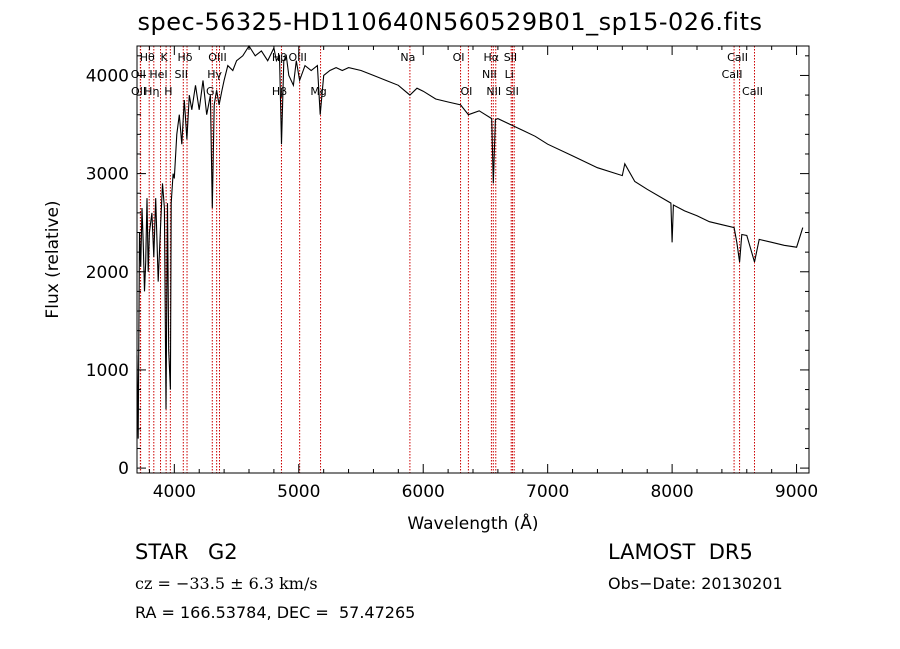 Image resolution: width=900 pixels, height=649 pixels. I want to click on x-tick-label: 5000, so click(298, 492).